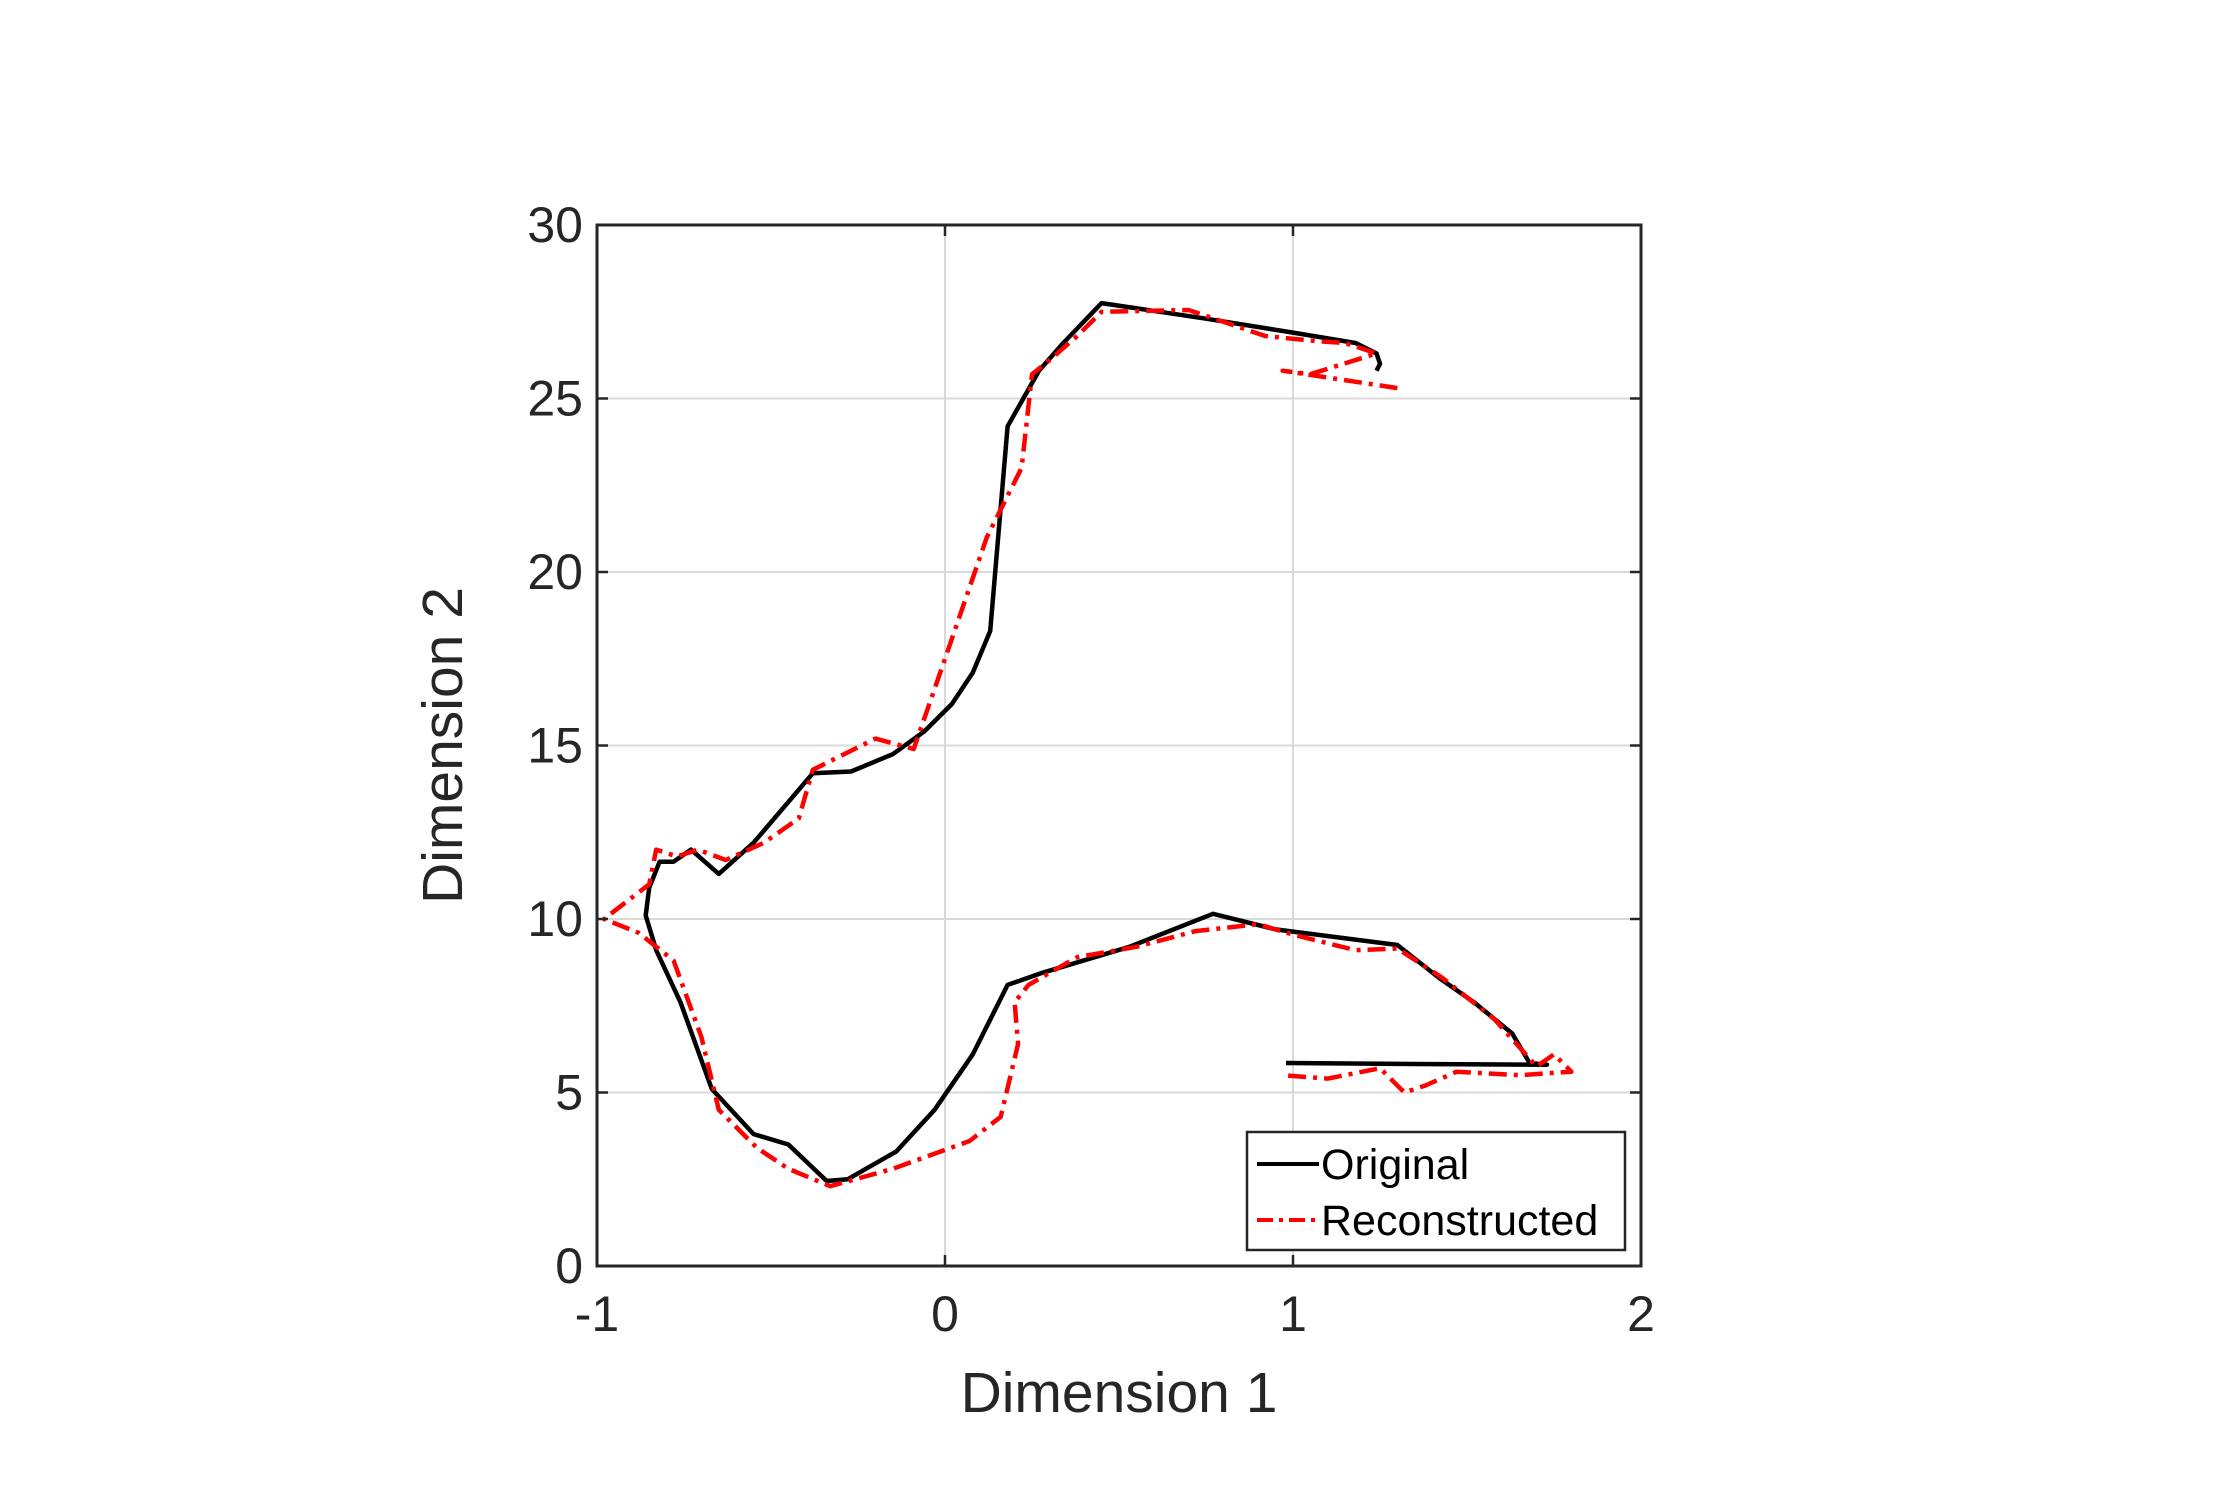  What do you see at coordinates (597, 1314) in the screenshot?
I see `x-tick-label: -1` at bounding box center [597, 1314].